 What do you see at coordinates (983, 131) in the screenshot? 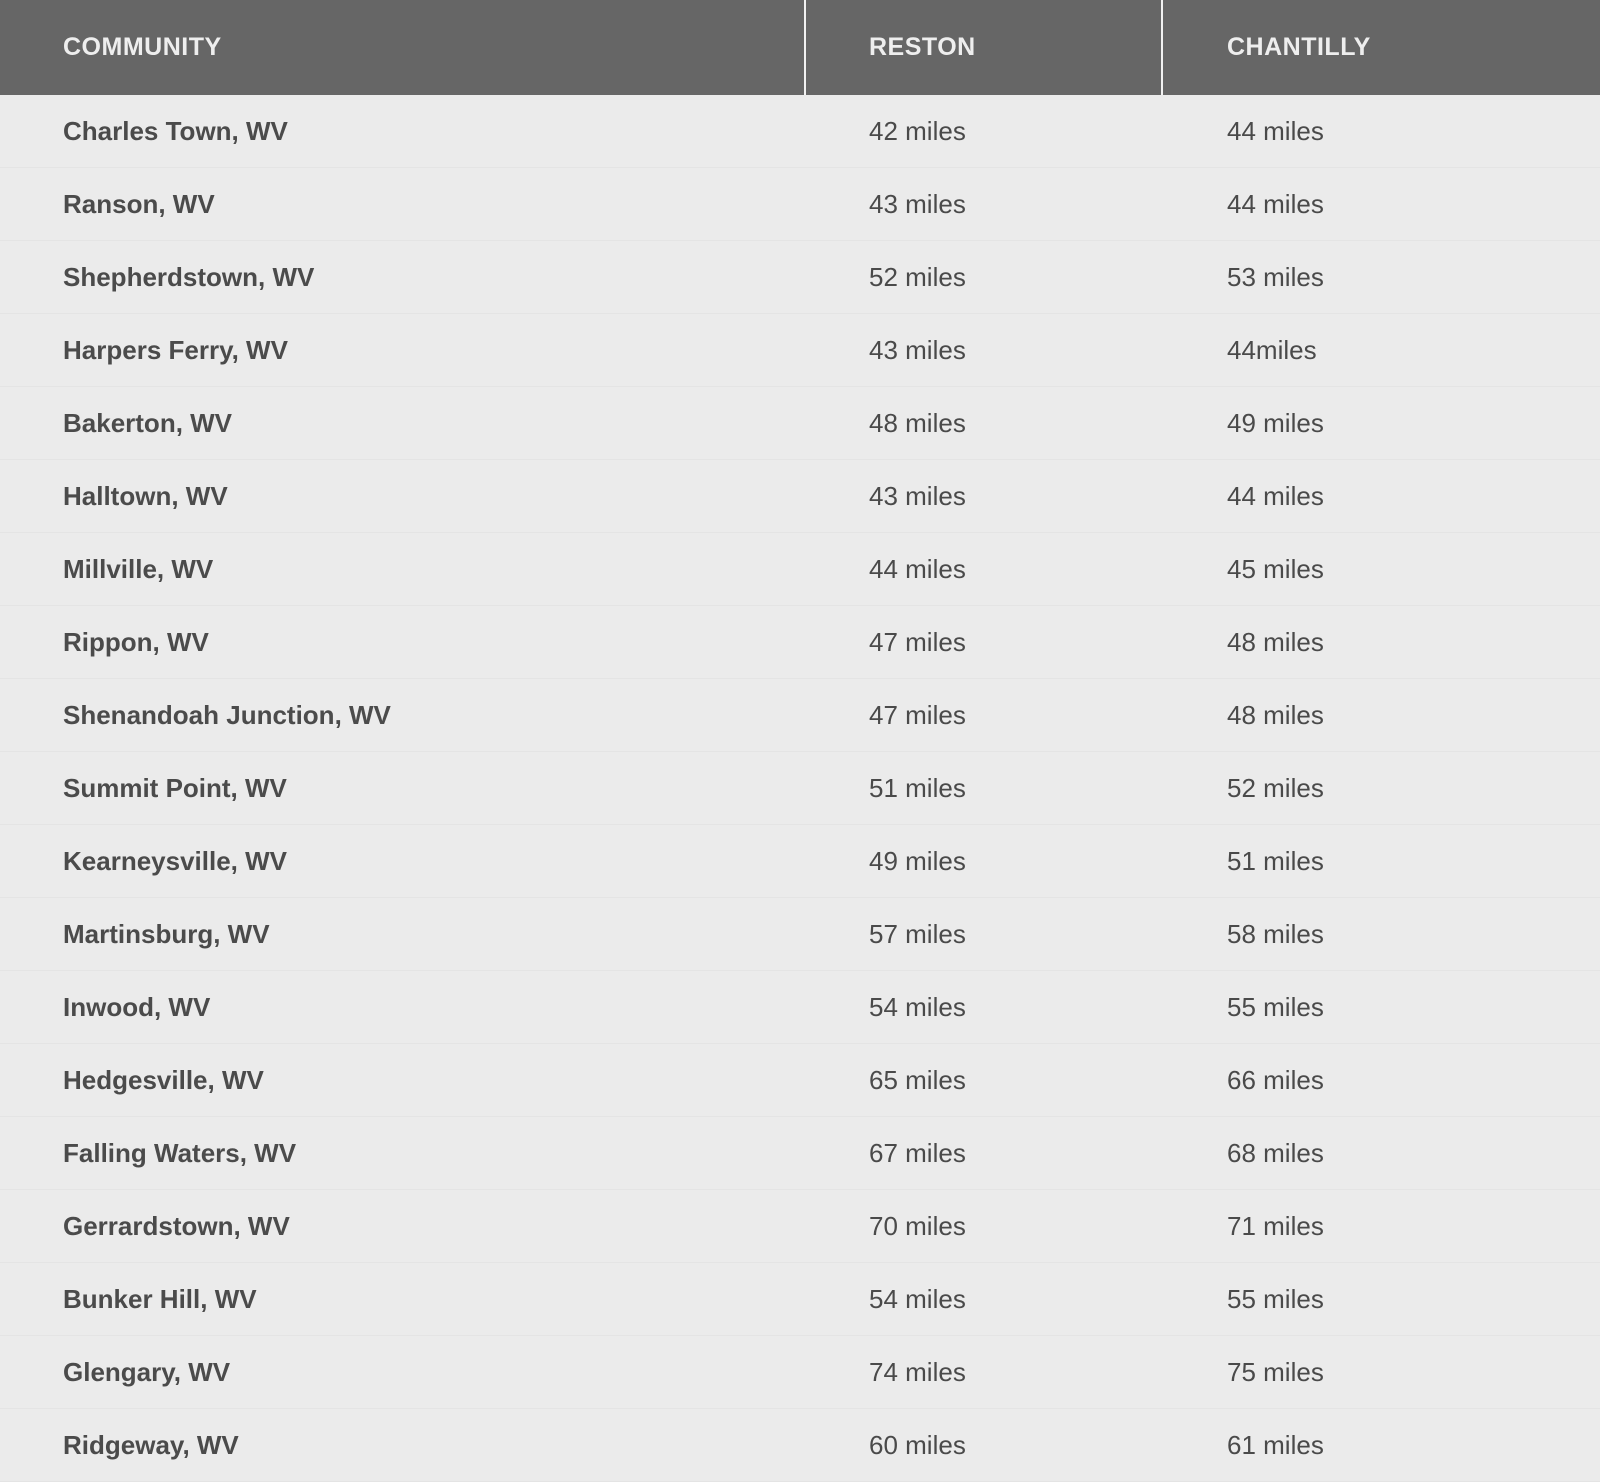
I see `reston-distance-cell: 42 miles` at bounding box center [983, 131].